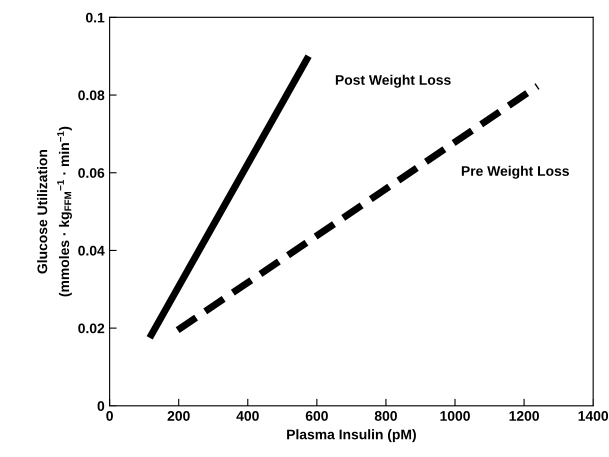 The height and width of the screenshot is (457, 609). Describe the element at coordinates (179, 416) in the screenshot. I see `x-tick-label: 200` at that location.